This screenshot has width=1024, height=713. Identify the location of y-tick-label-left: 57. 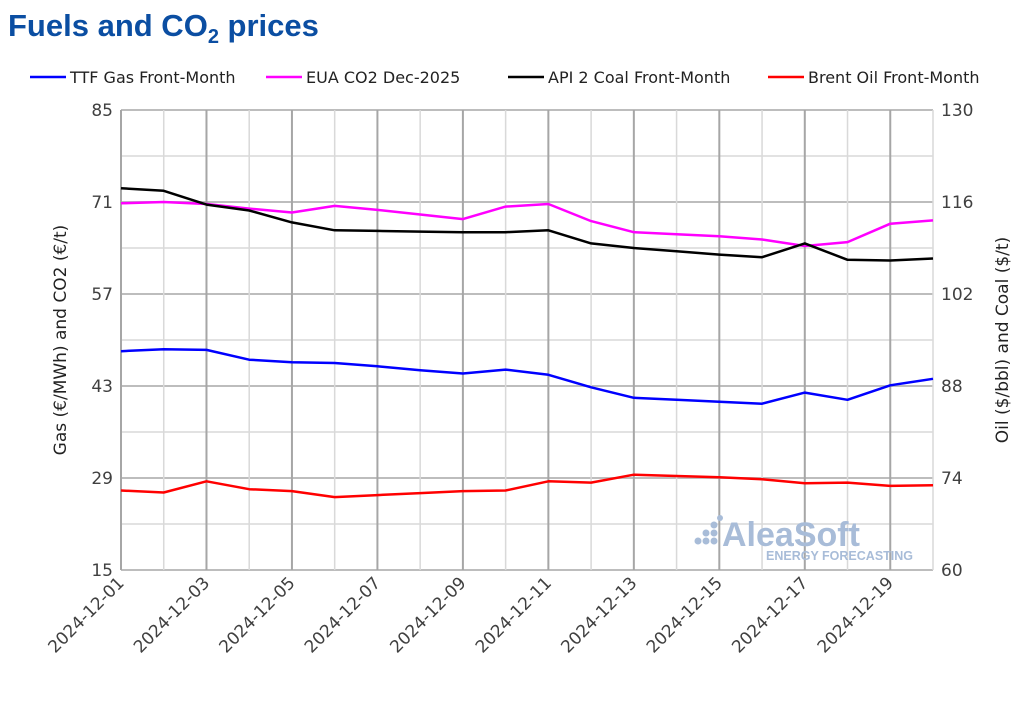
(102, 295).